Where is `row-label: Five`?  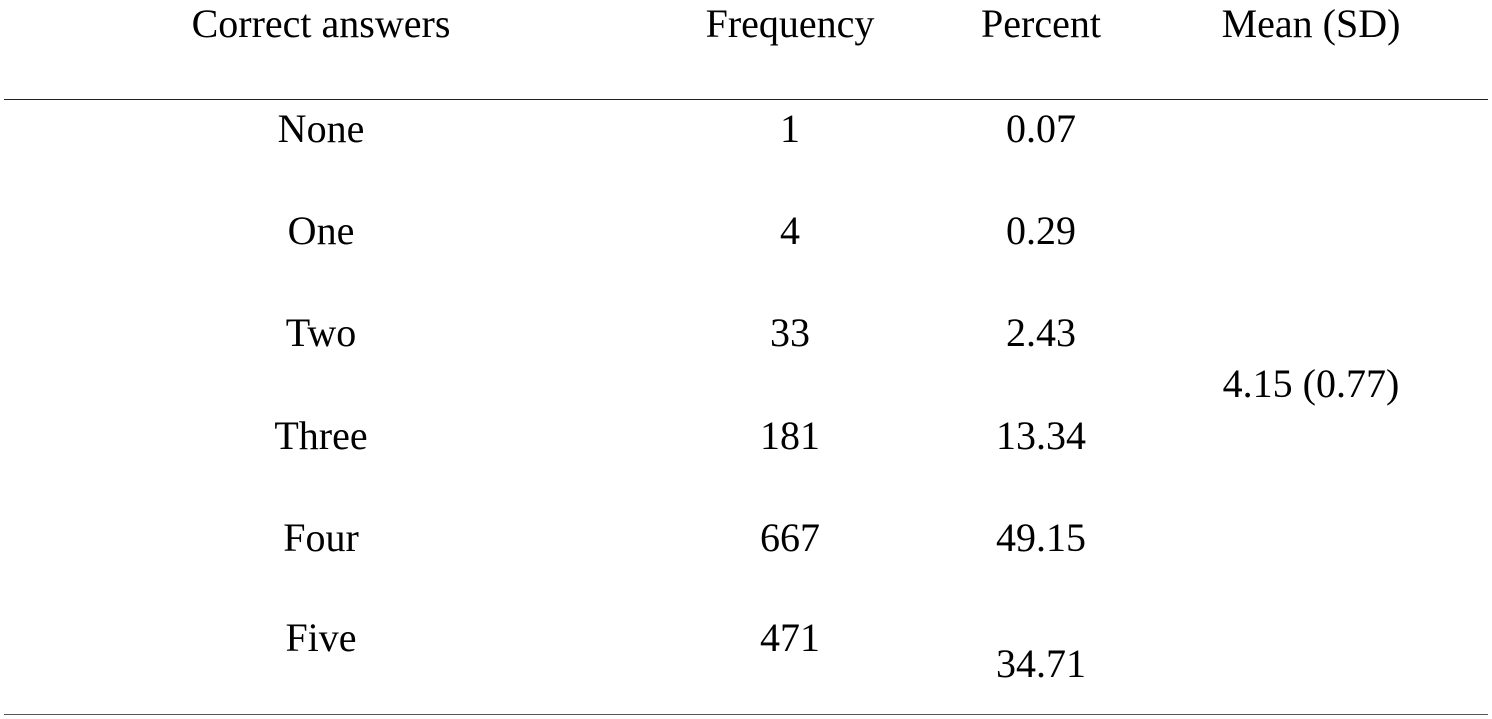 row-label: Five is located at coordinates (321, 637).